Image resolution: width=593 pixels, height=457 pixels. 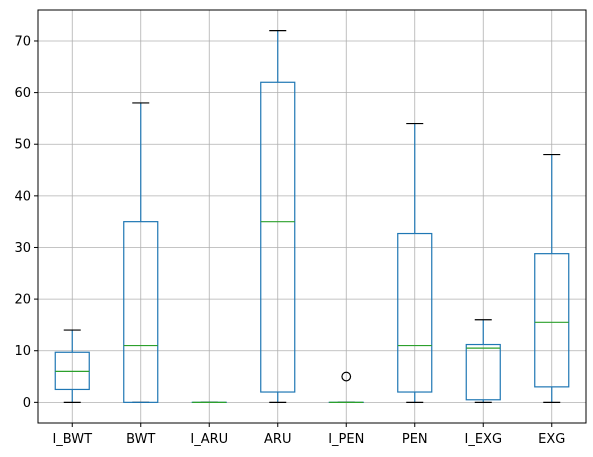 I want to click on x-tick-label: BWT, so click(x=140, y=439).